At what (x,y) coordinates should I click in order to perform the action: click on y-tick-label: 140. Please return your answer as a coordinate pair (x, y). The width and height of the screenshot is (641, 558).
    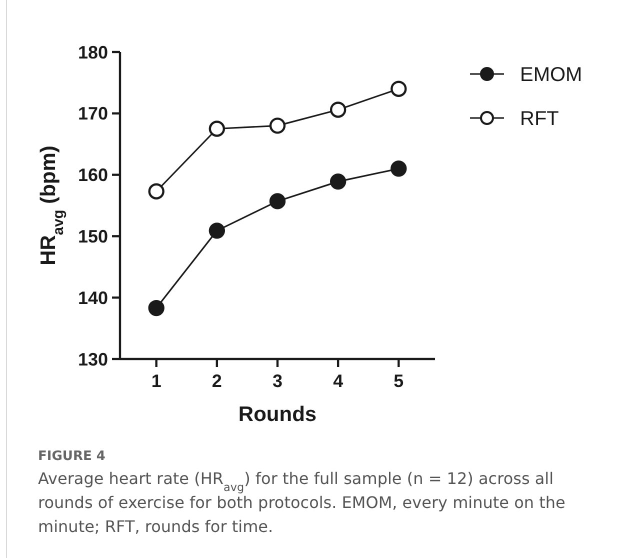
    Looking at the image, I should click on (93, 298).